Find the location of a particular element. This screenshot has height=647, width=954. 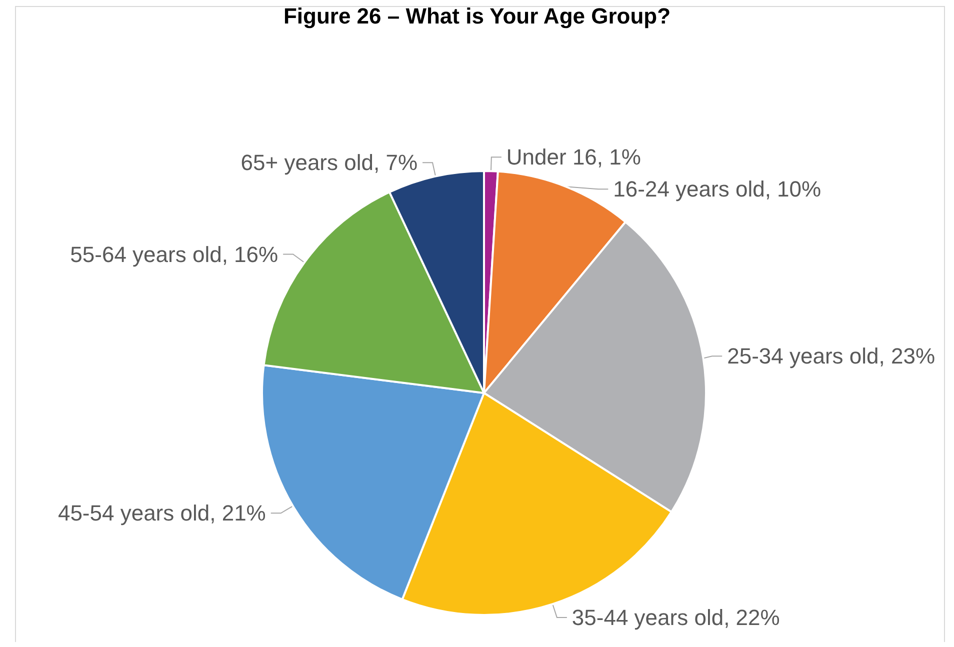

chart-title: Figure 26 – What is Your Age Group? is located at coordinates (477, 16).